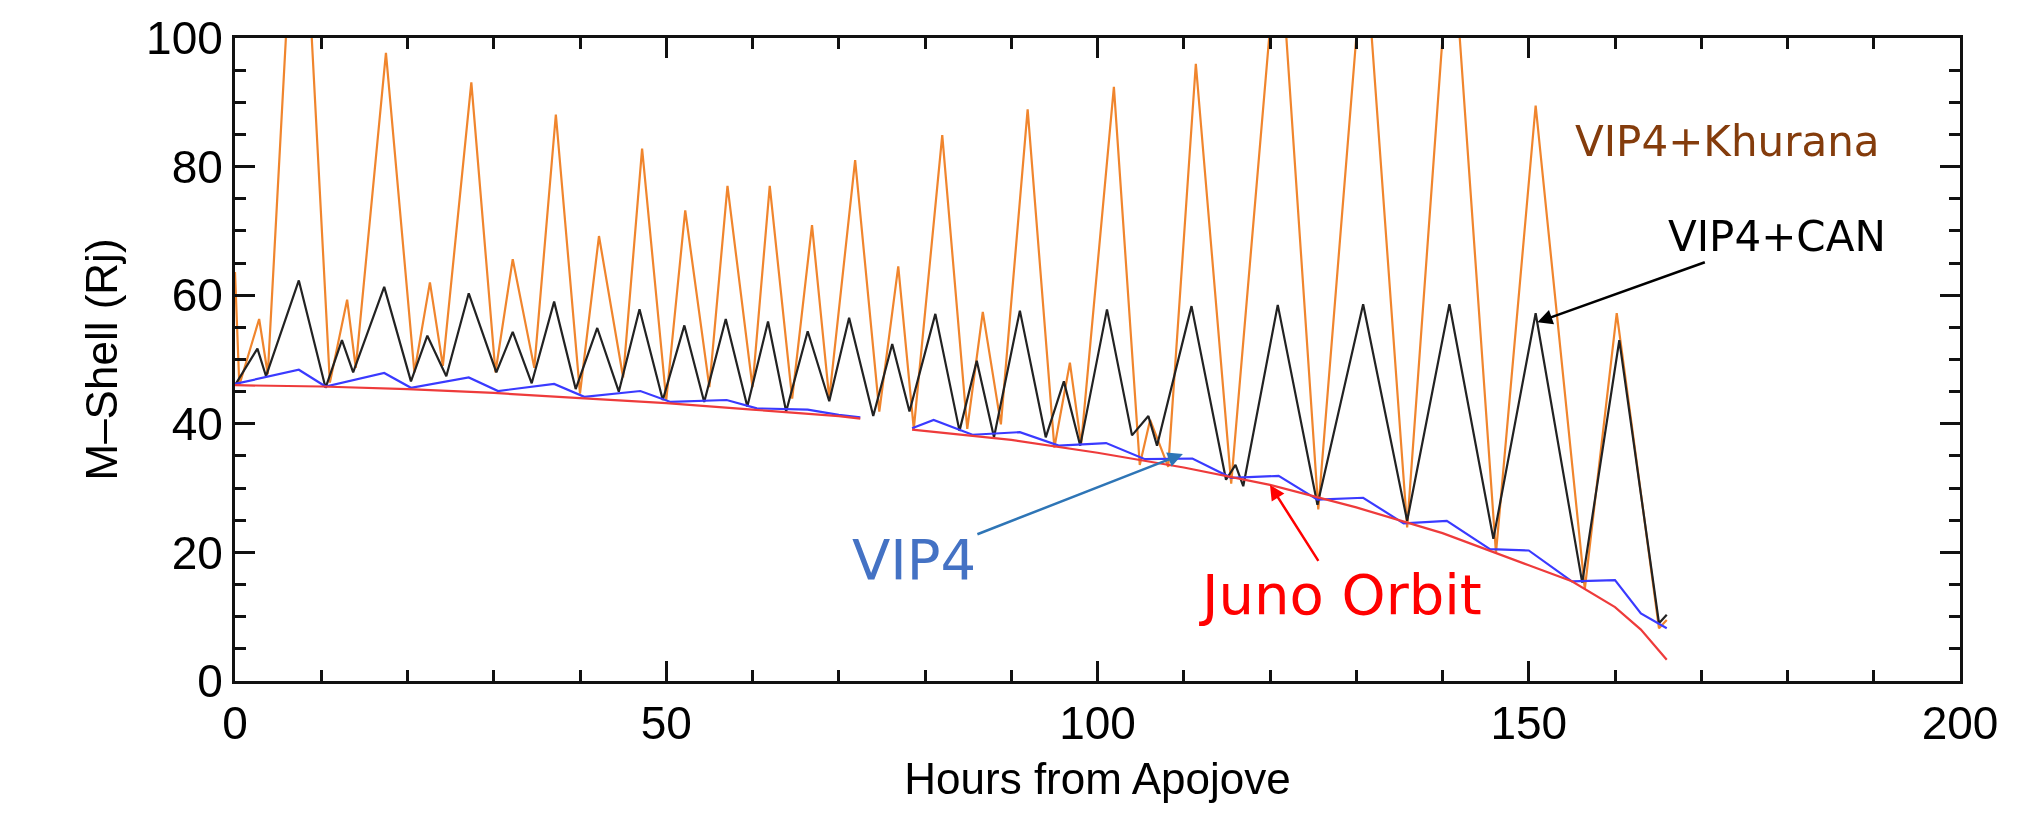 This screenshot has height=831, width=2028. I want to click on annotation: Juno Orbit, so click(1340, 594).